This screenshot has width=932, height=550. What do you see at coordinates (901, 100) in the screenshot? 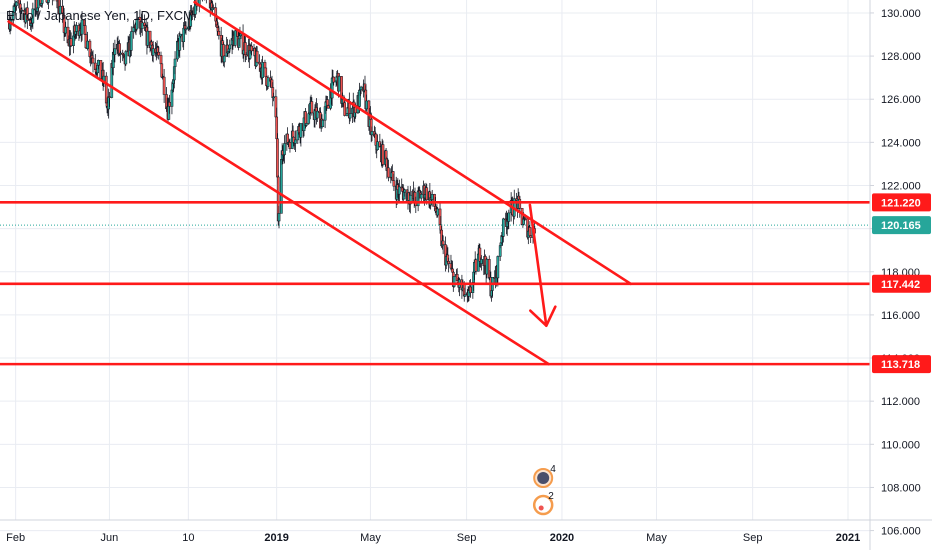
I see `y-tick-label: 126.000` at bounding box center [901, 100].